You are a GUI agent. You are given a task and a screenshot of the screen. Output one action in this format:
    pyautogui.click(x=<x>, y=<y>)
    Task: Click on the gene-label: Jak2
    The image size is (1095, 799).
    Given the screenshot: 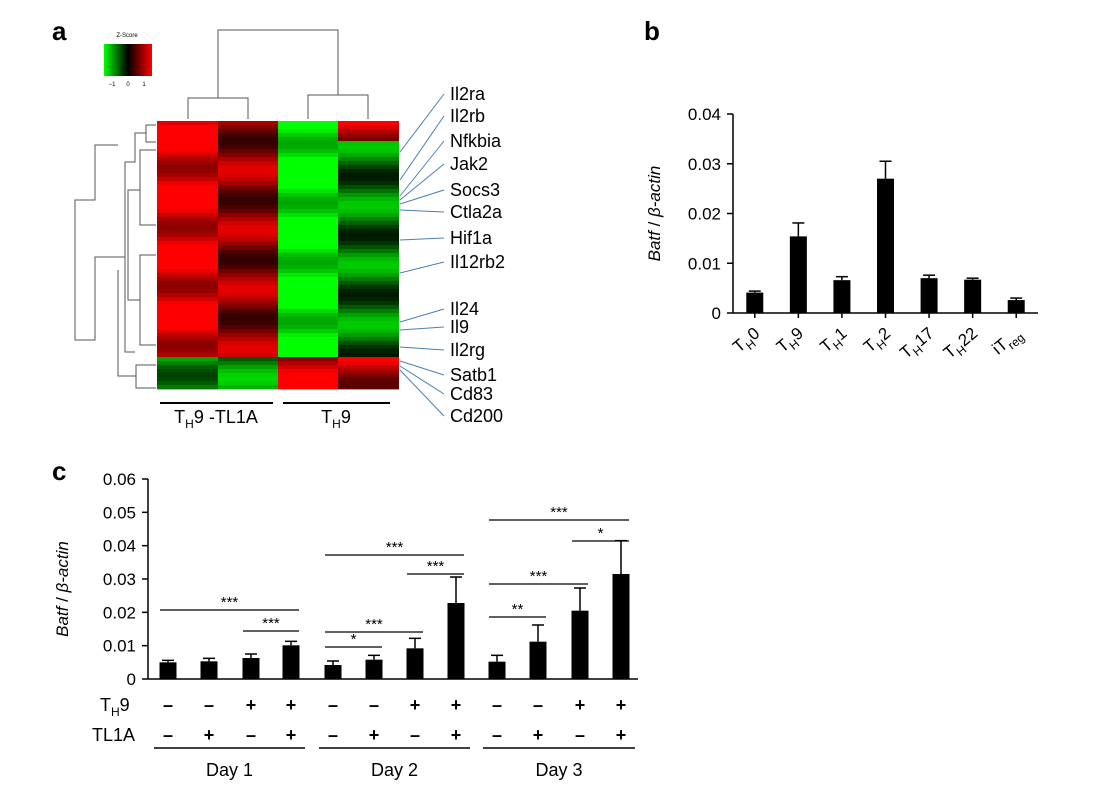 What is the action you would take?
    pyautogui.click(x=469, y=164)
    